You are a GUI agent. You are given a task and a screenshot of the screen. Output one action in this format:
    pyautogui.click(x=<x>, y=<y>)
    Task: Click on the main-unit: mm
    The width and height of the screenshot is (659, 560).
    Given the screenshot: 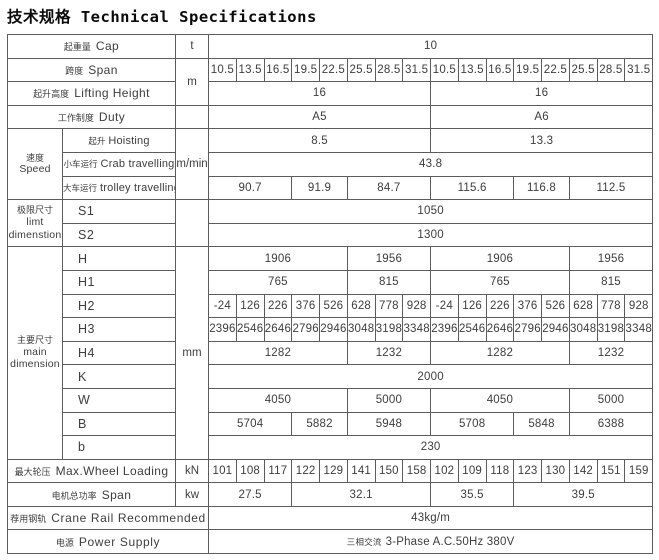 What is the action you would take?
    pyautogui.click(x=192, y=353)
    